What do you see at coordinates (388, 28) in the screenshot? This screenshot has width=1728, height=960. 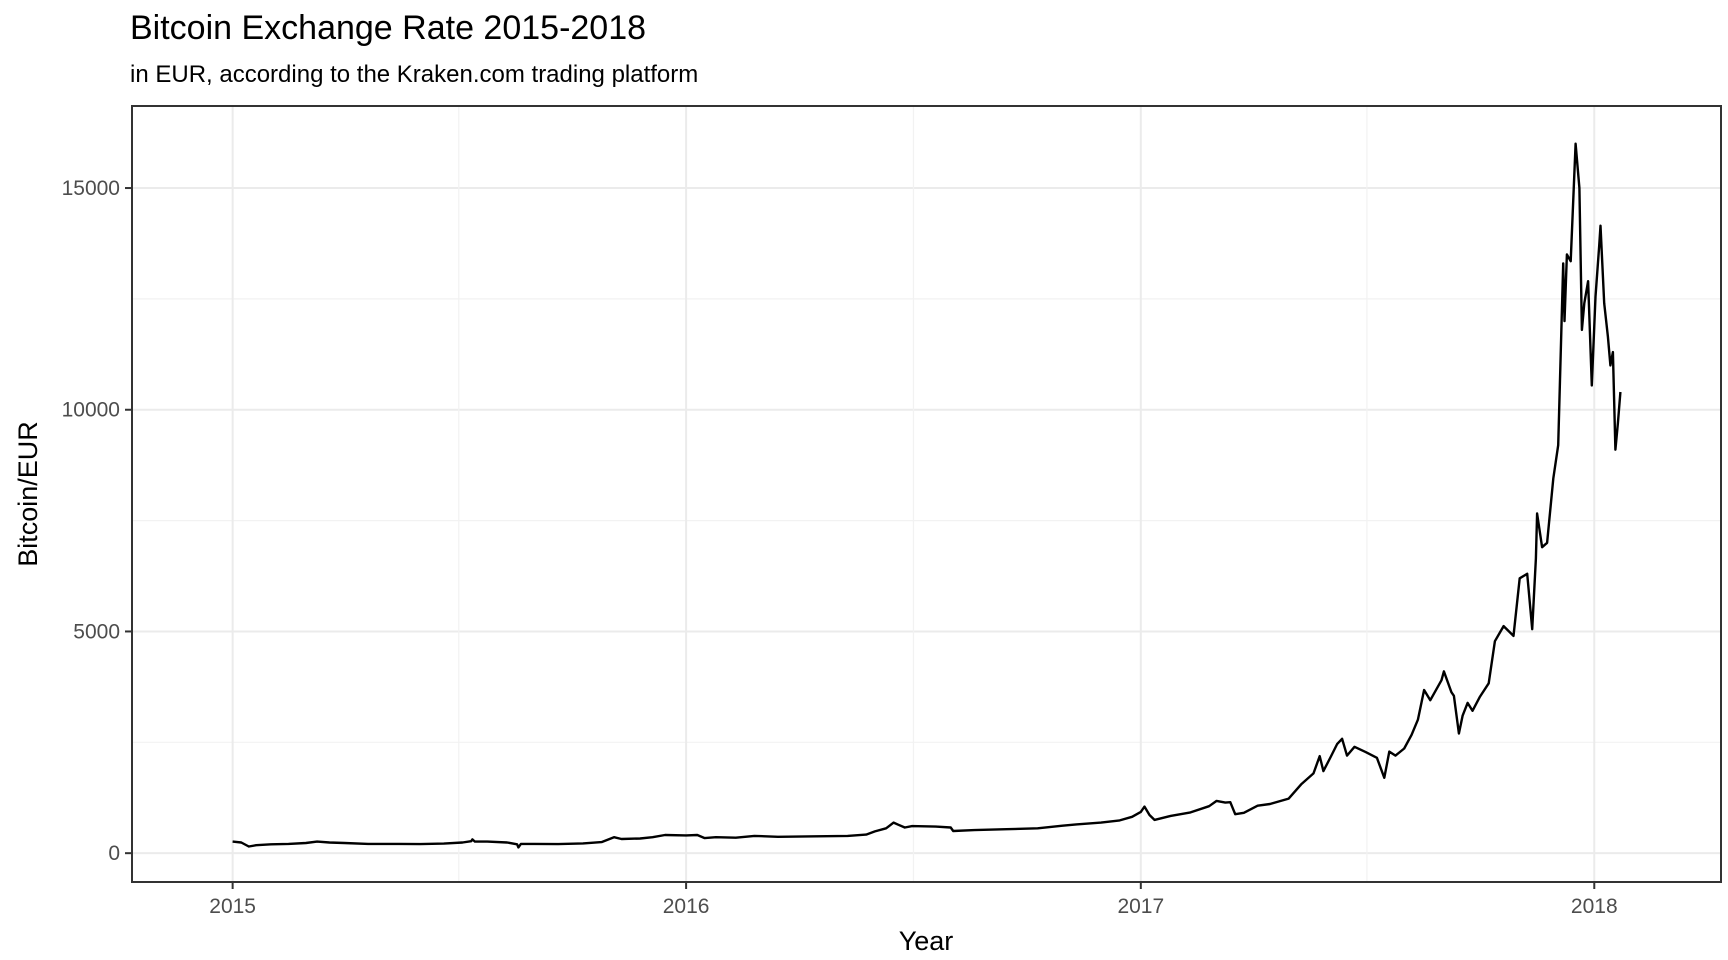 I see `chart-title: Bitcoin Exchange Rate 2015-2018` at bounding box center [388, 28].